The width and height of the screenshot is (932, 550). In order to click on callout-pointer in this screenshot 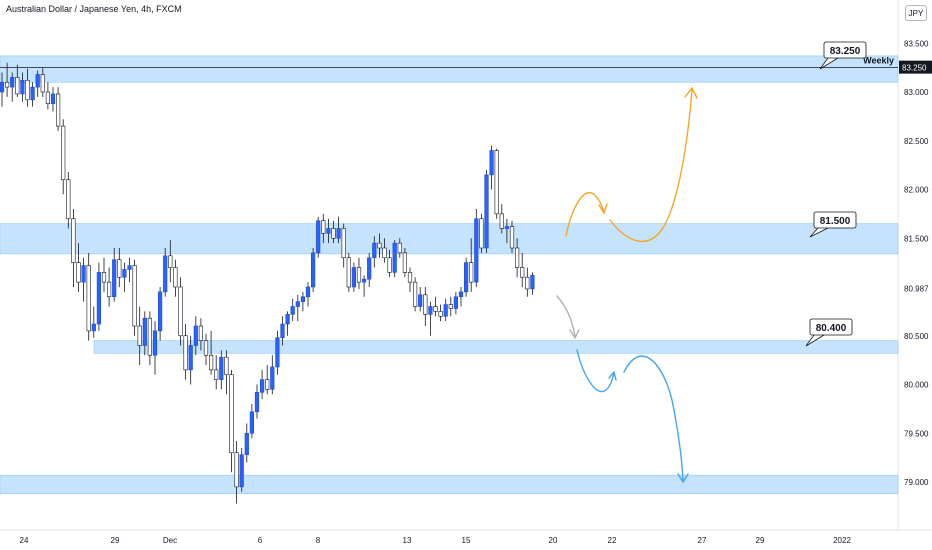, I will do `click(829, 63)`.